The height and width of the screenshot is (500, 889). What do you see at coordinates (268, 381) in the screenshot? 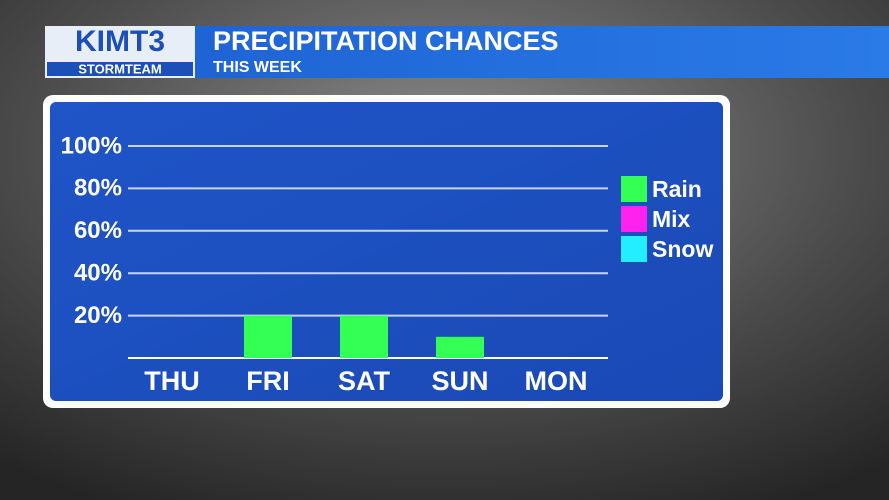
I see `x-tick-label: FRI` at bounding box center [268, 381].